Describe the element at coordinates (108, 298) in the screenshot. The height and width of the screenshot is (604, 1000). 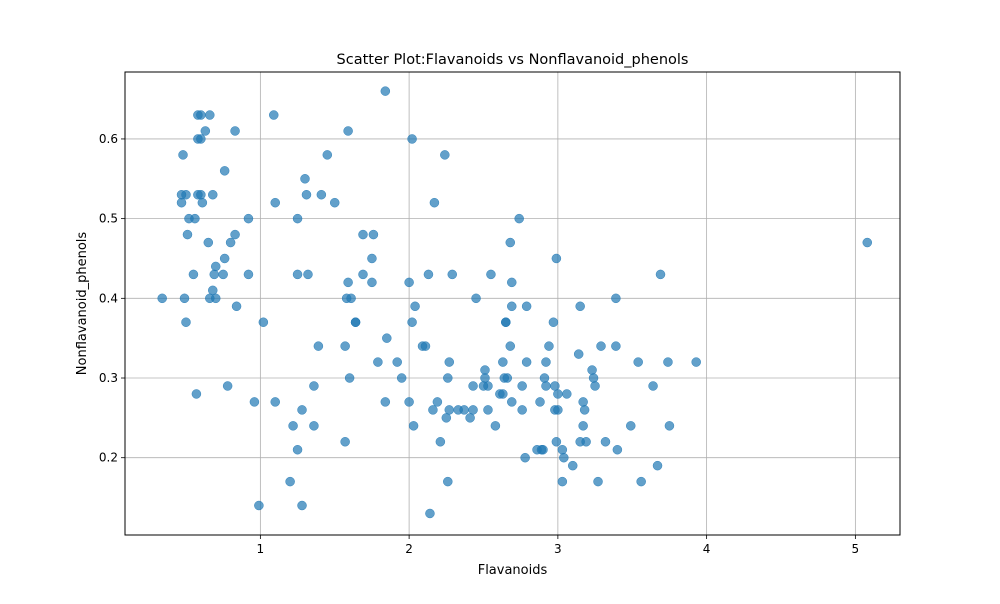
I see `y-tick-label: 0.4` at that location.